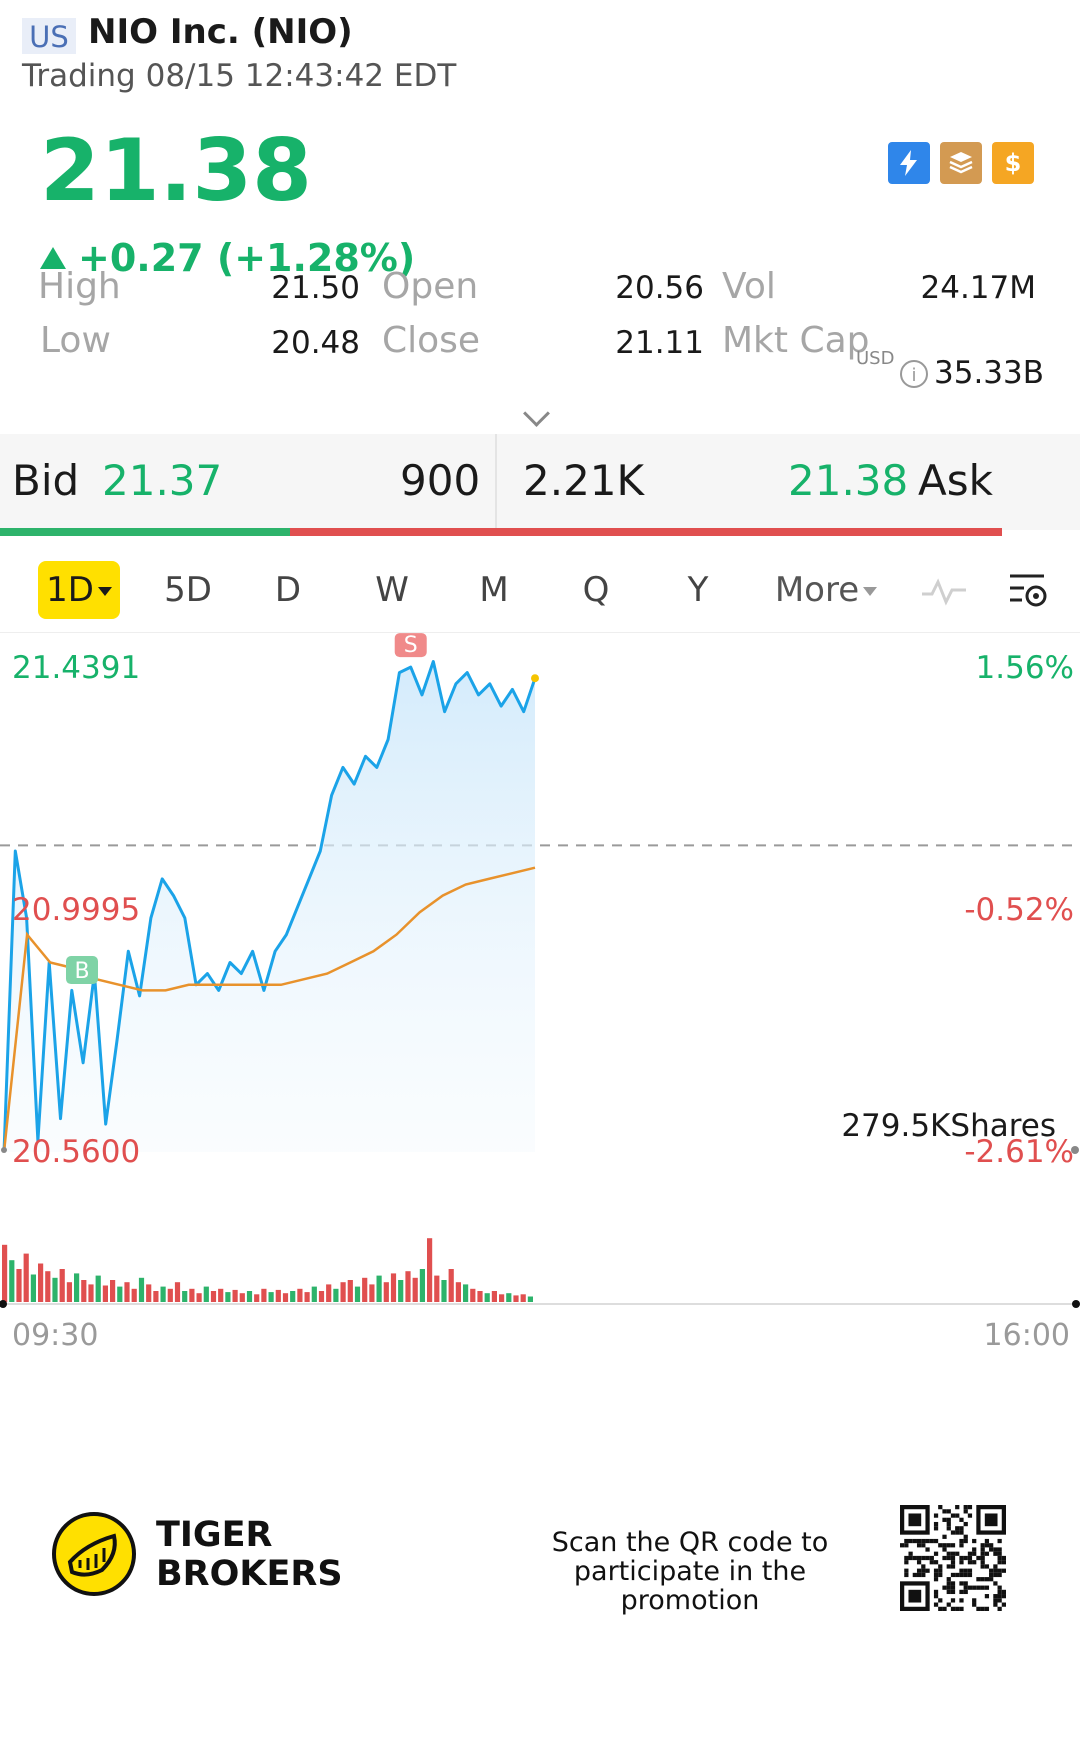 The height and width of the screenshot is (1755, 1080). I want to click on tab-more: More, so click(826, 590).